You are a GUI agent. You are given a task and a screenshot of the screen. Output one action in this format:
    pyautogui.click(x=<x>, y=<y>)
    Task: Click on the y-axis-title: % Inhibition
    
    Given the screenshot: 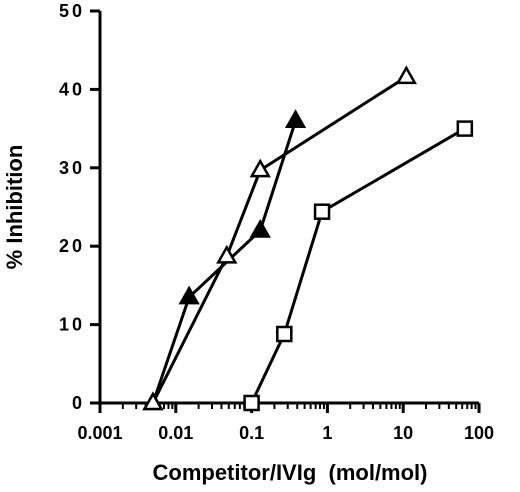 What is the action you would take?
    pyautogui.click(x=14, y=207)
    